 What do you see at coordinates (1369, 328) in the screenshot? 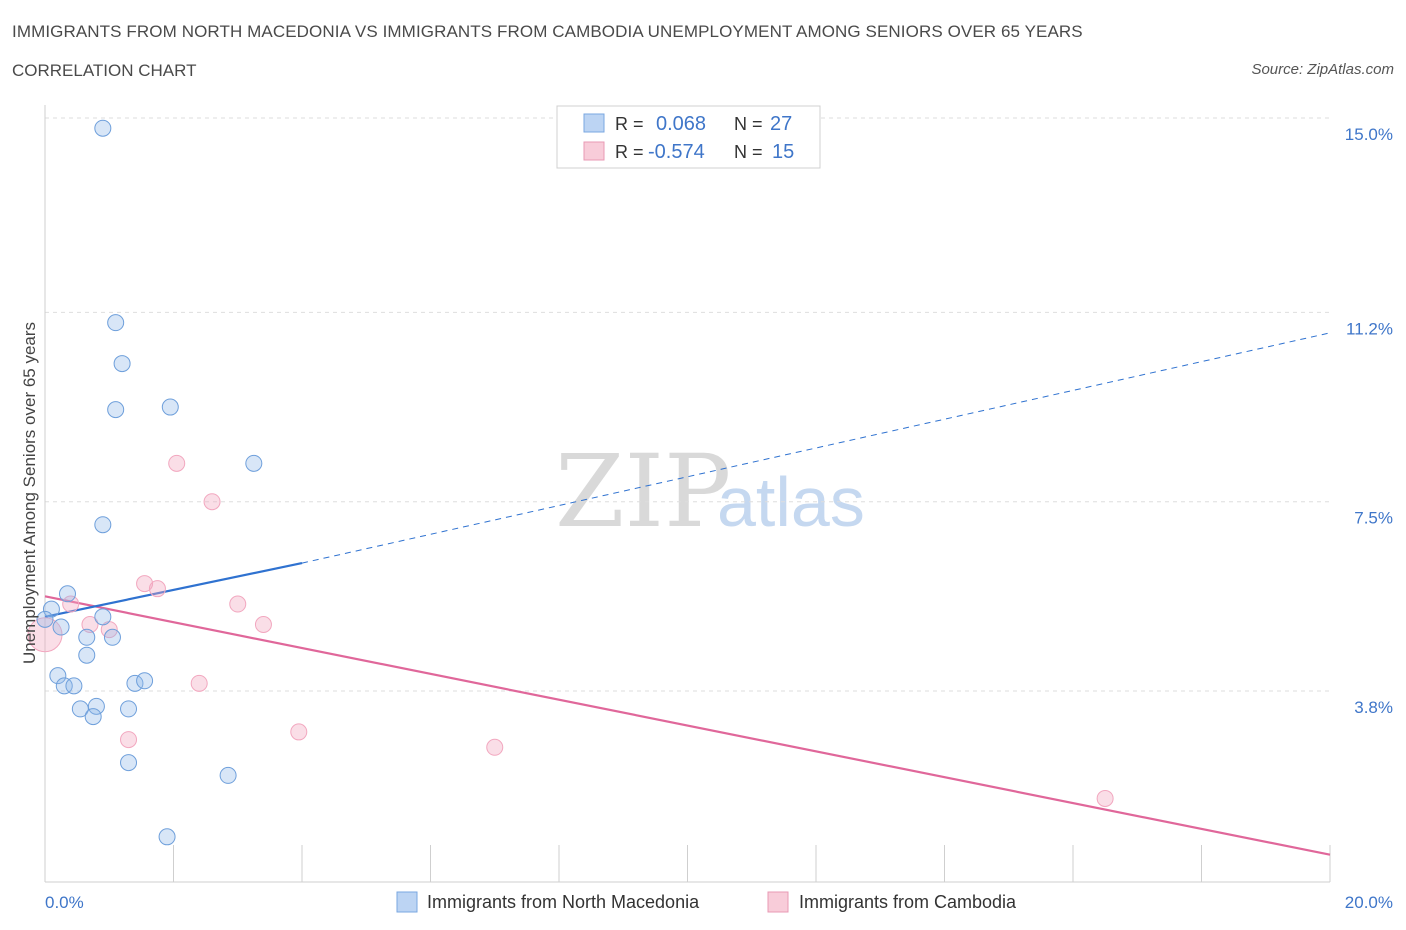
I see `y-tick-label-2: 11.2%` at bounding box center [1369, 328].